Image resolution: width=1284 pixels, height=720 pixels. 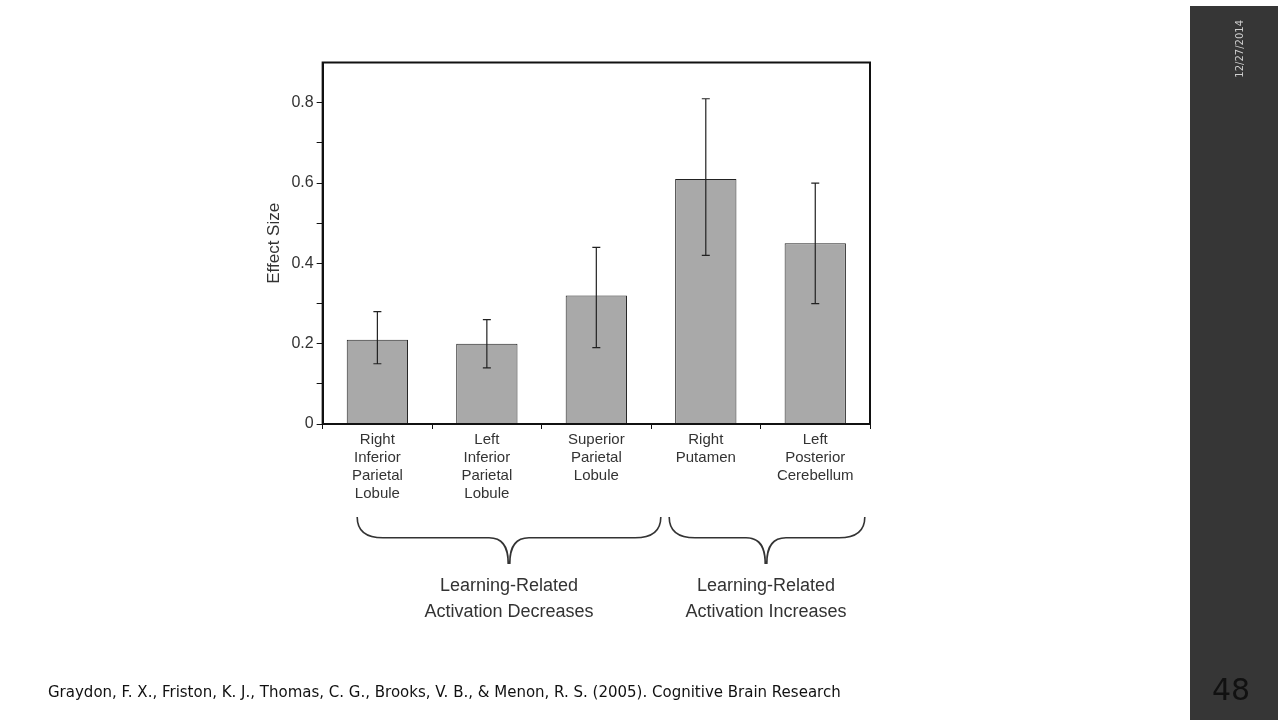 What do you see at coordinates (302, 343) in the screenshot?
I see `y-tick-label: 0.2` at bounding box center [302, 343].